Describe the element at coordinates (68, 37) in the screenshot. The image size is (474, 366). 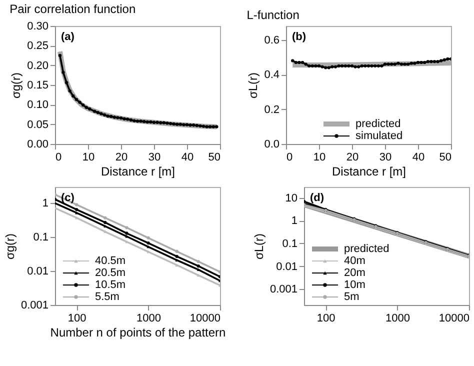
I see `annotation: (a)` at that location.